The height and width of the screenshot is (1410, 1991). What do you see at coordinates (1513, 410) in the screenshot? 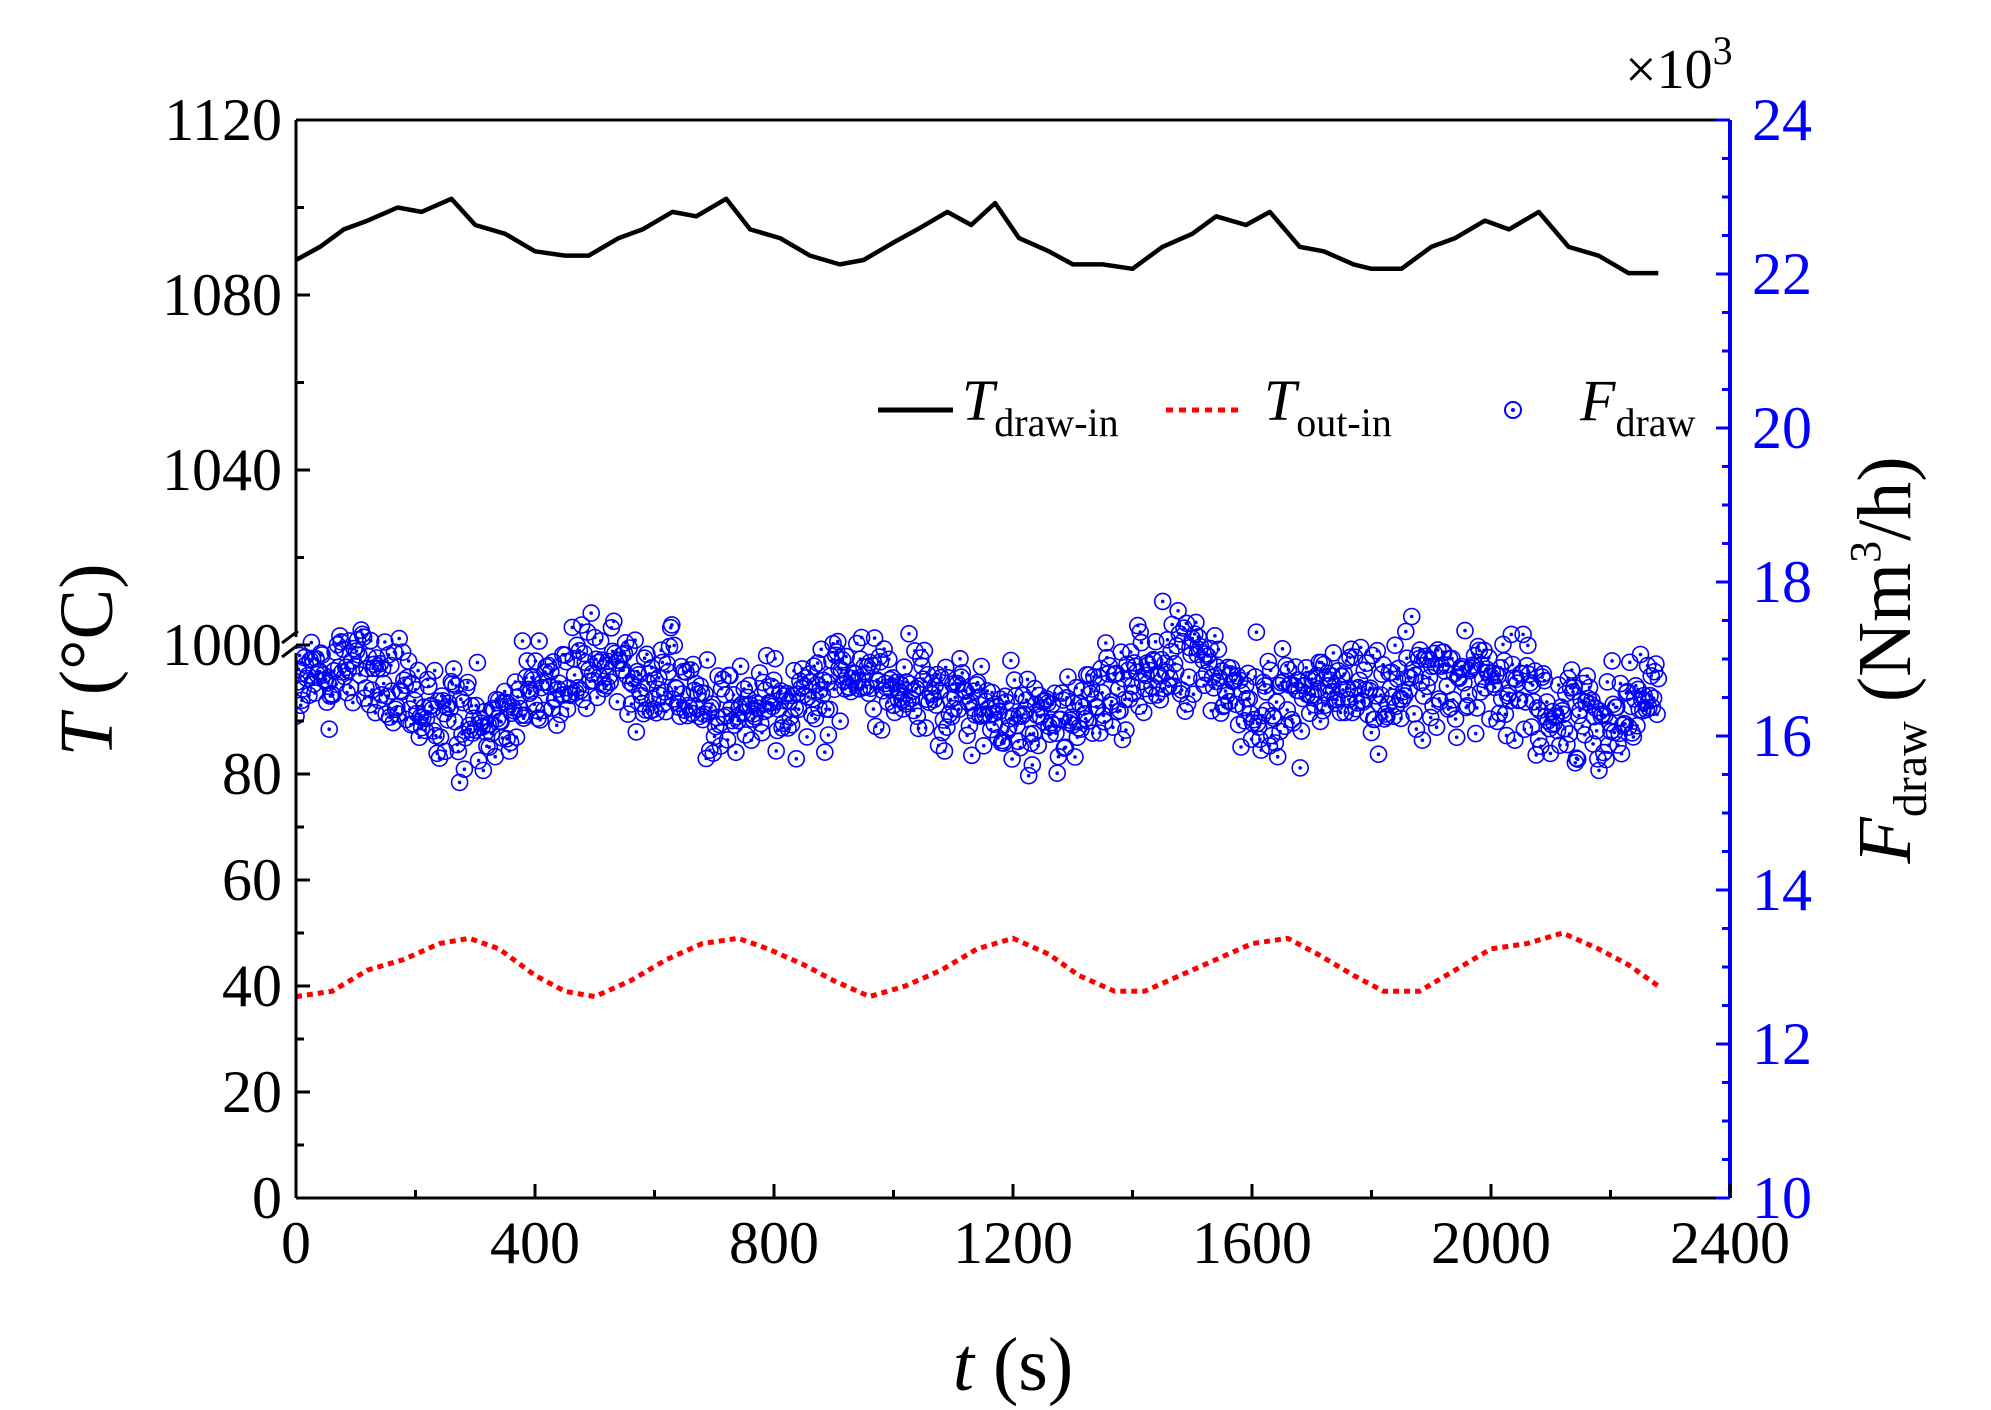
I see `legend-swatch-f-draw-dot` at bounding box center [1513, 410].